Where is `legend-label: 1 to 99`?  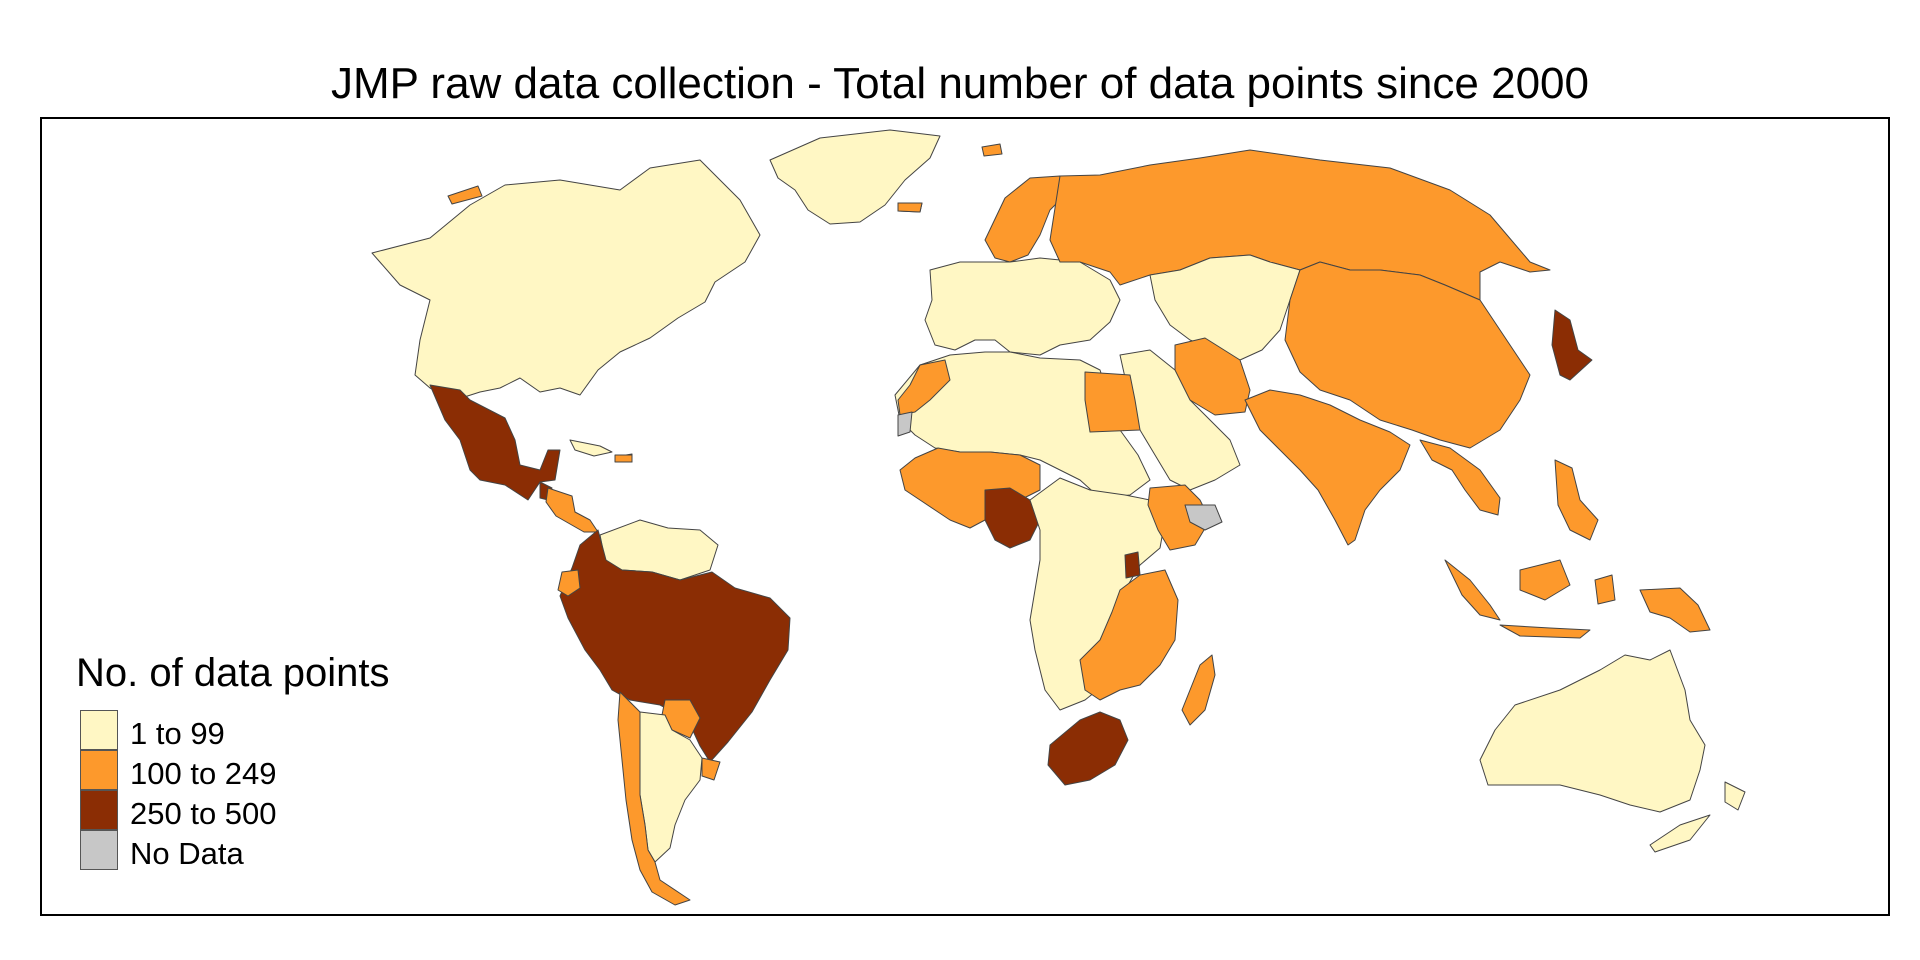
legend-label: 1 to 99 is located at coordinates (177, 733).